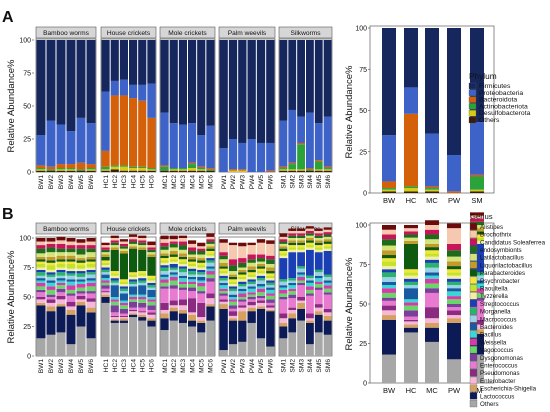 The image size is (550, 412). I want to click on chart-a-left-bar-MC5-firmicutes, so click(201, 88).